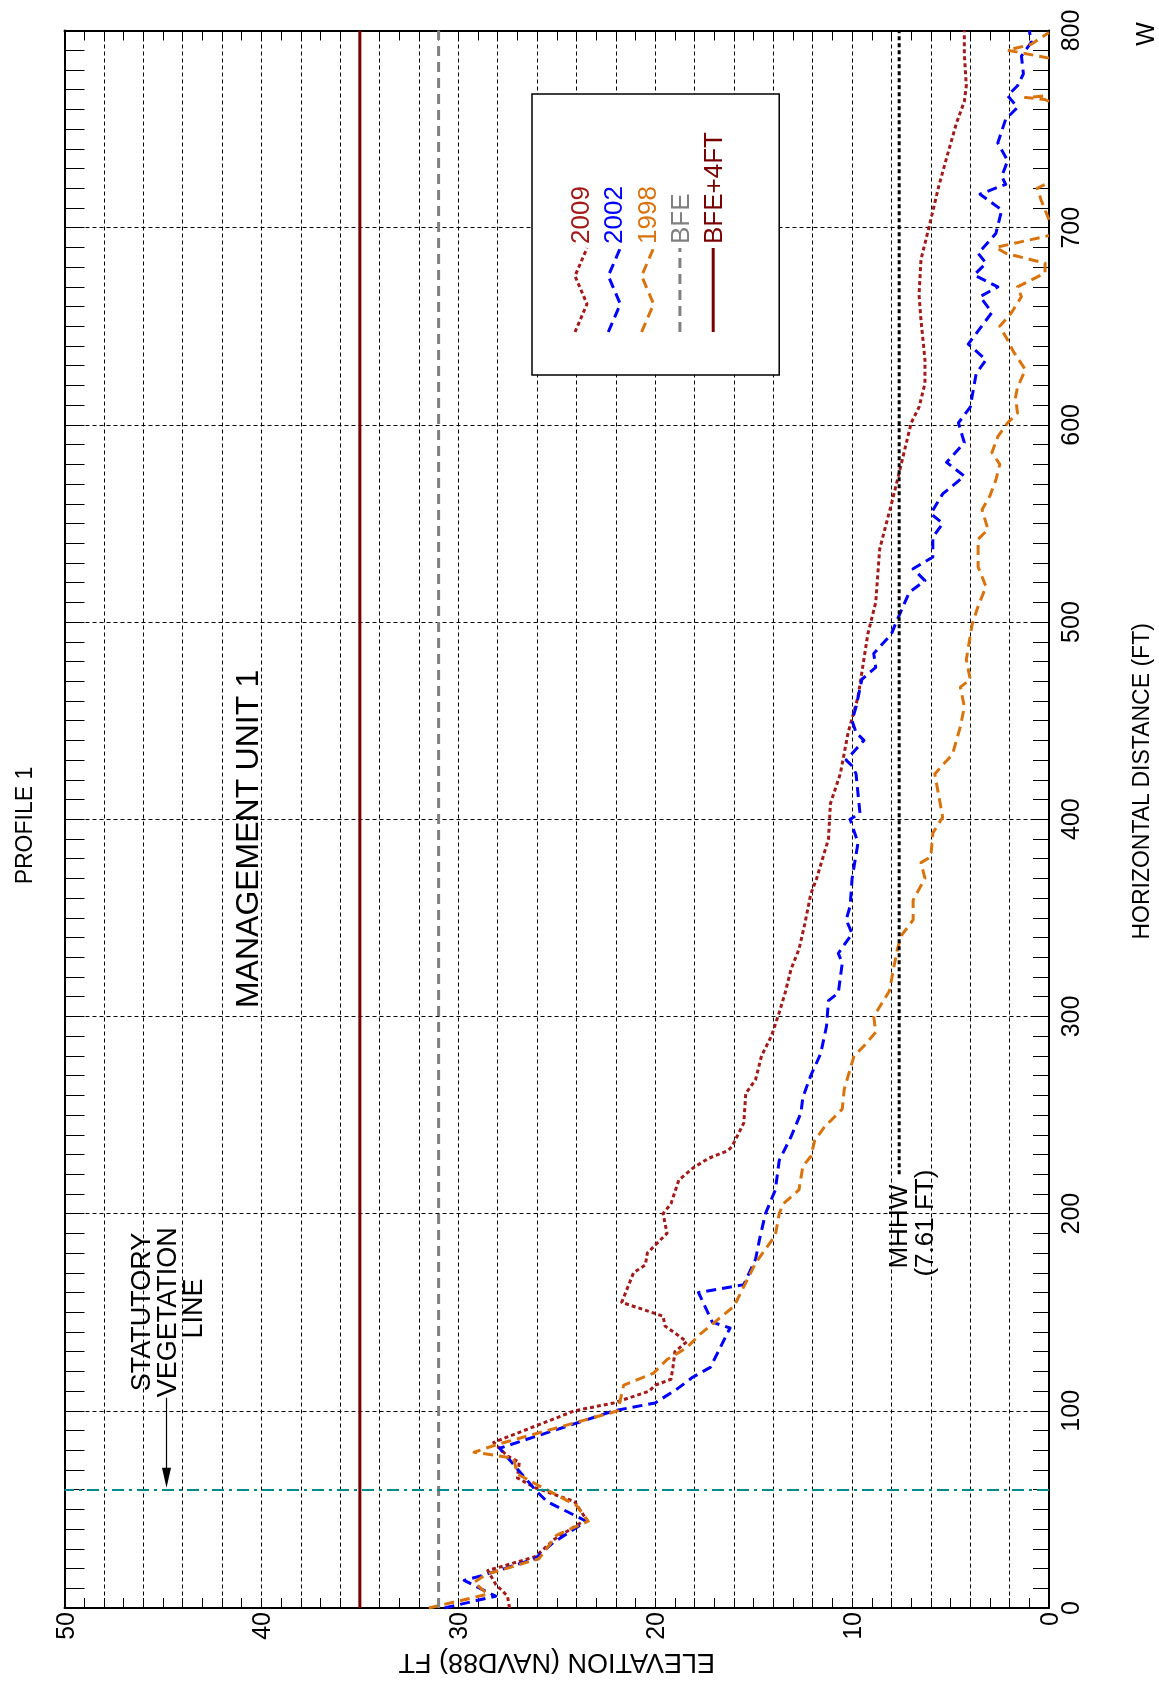 The width and height of the screenshot is (1159, 1691). I want to click on x-tick-label: 40, so click(261, 1626).